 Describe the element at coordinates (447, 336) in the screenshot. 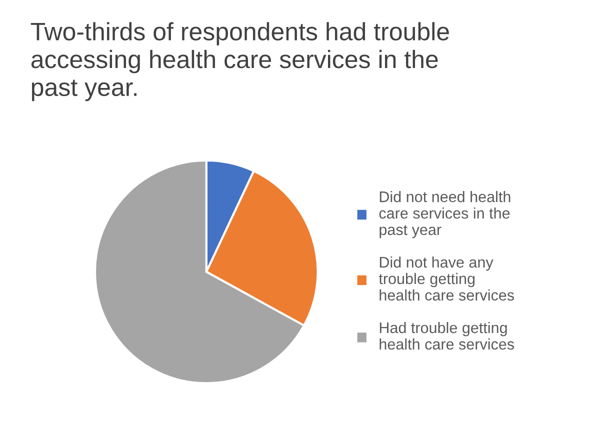

I see `legend-label: Had trouble getting health care services` at that location.